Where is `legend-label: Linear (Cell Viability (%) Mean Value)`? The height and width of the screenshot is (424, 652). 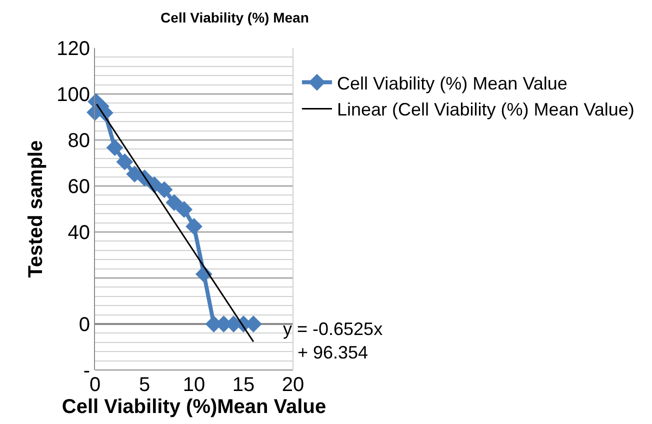 legend-label: Linear (Cell Viability (%) Mean Value) is located at coordinates (485, 110).